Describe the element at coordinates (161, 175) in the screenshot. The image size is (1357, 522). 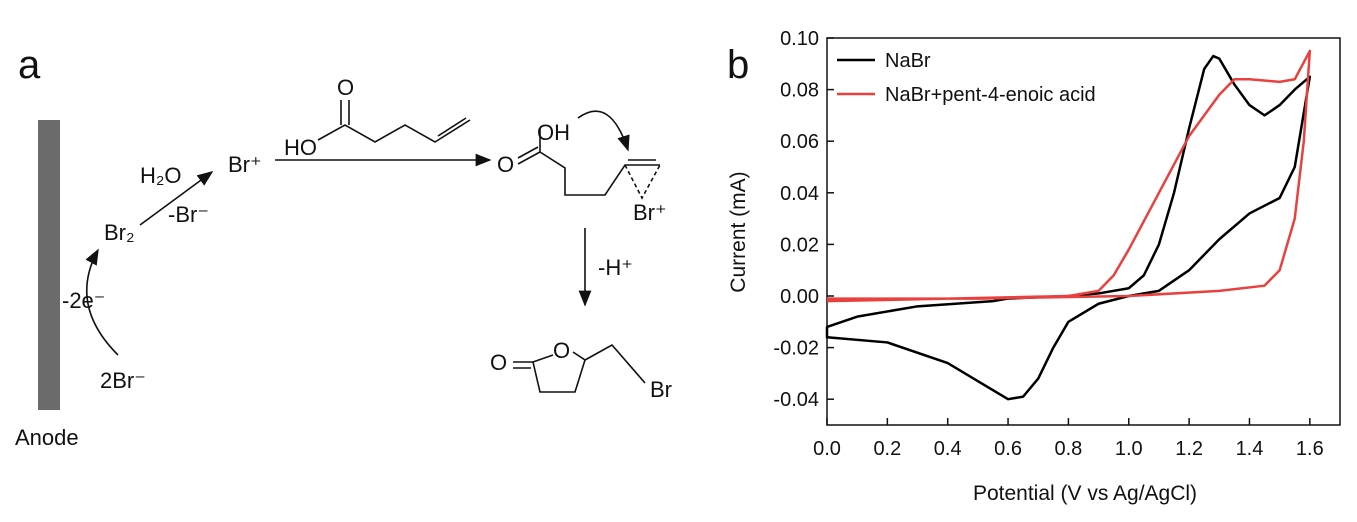
I see `water: H₂O` at that location.